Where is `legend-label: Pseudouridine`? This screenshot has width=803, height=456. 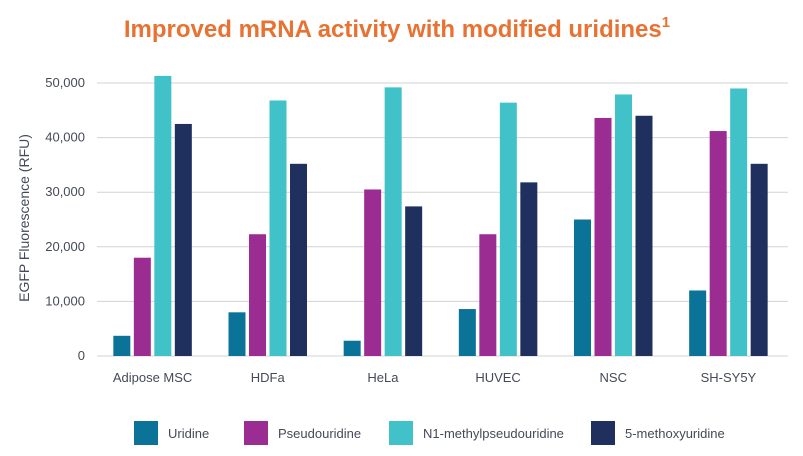 legend-label: Pseudouridine is located at coordinates (319, 433).